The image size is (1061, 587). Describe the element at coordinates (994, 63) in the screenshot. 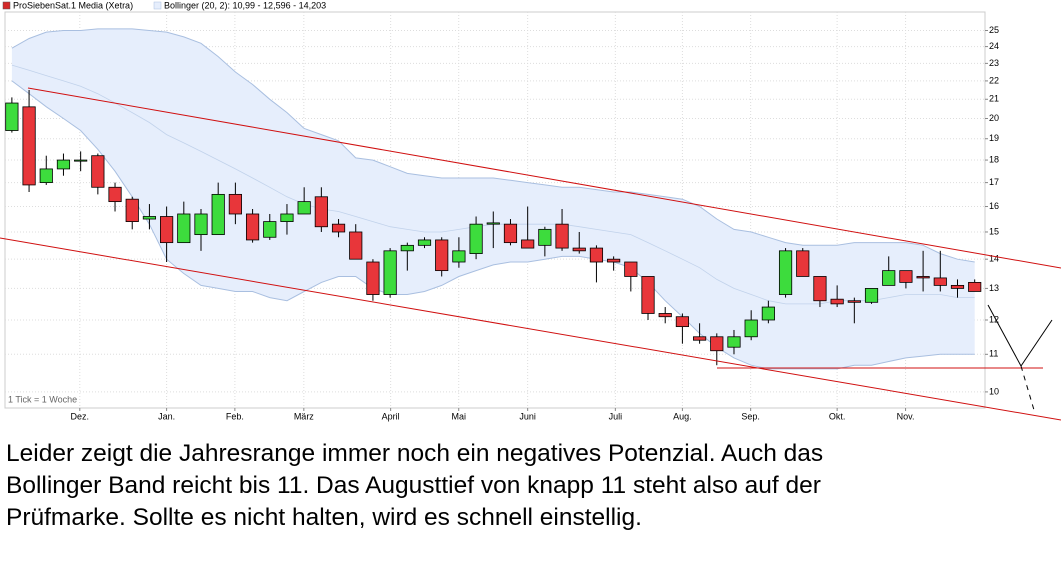

I see `y-tick-label: 23` at that location.